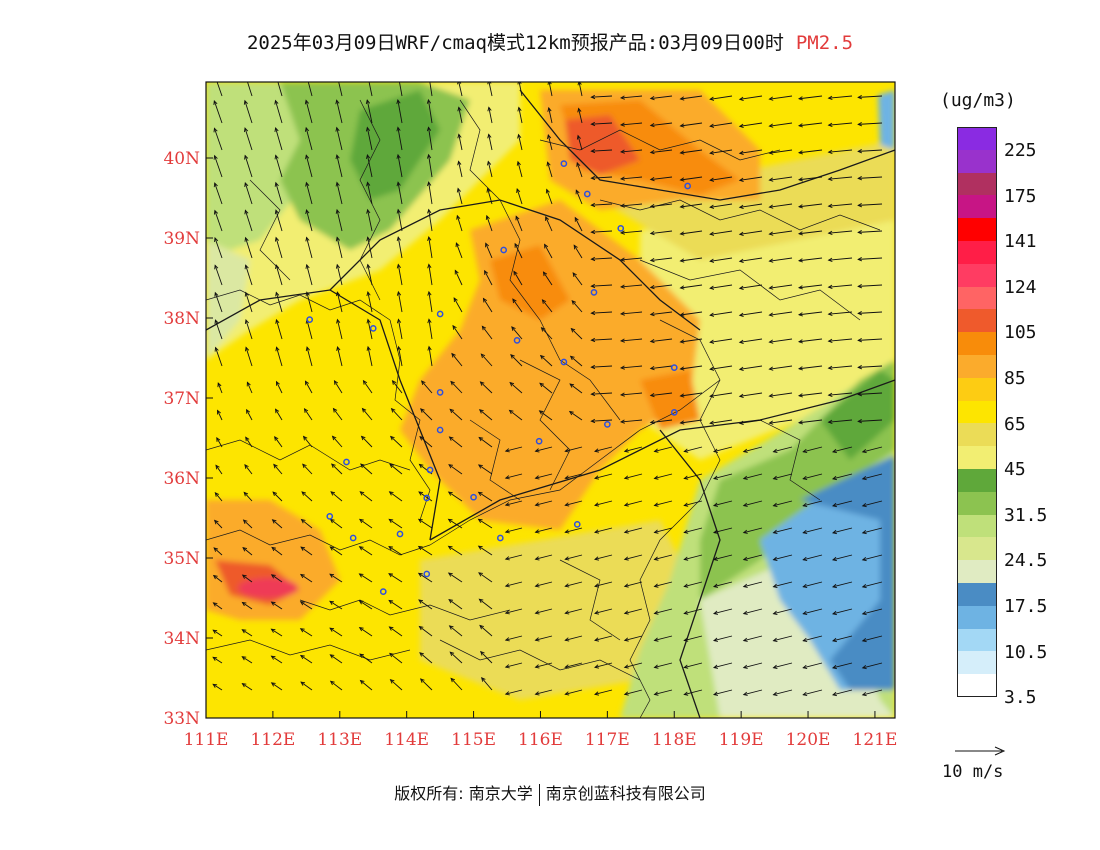 The image size is (1100, 850). Describe the element at coordinates (181, 399) in the screenshot. I see `lat-tick-label: 37N` at that location.